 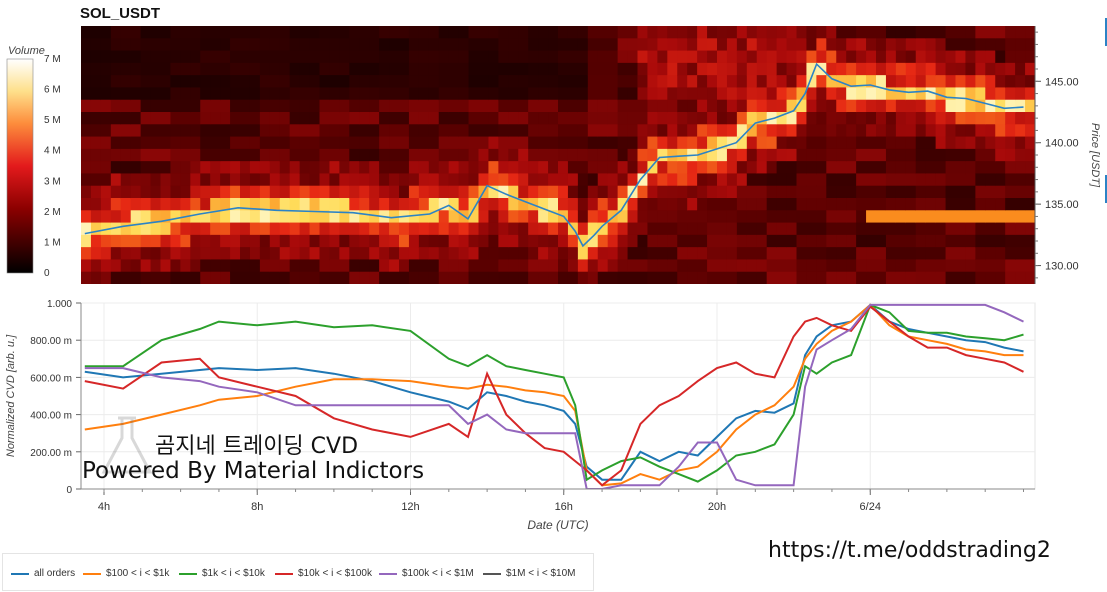 What do you see at coordinates (426, 573) in the screenshot?
I see `legend-item: $100k < i < $1M` at bounding box center [426, 573].